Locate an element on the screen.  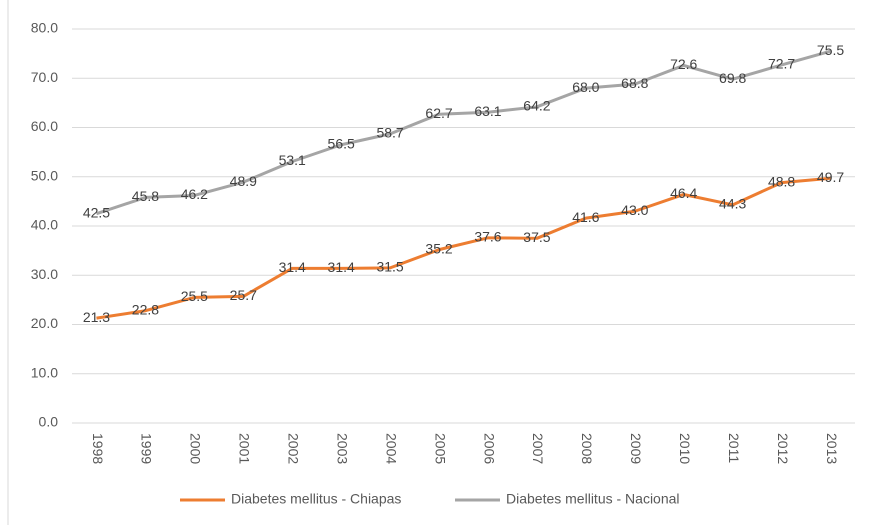
x-tick-label: 2004 is located at coordinates (391, 448).